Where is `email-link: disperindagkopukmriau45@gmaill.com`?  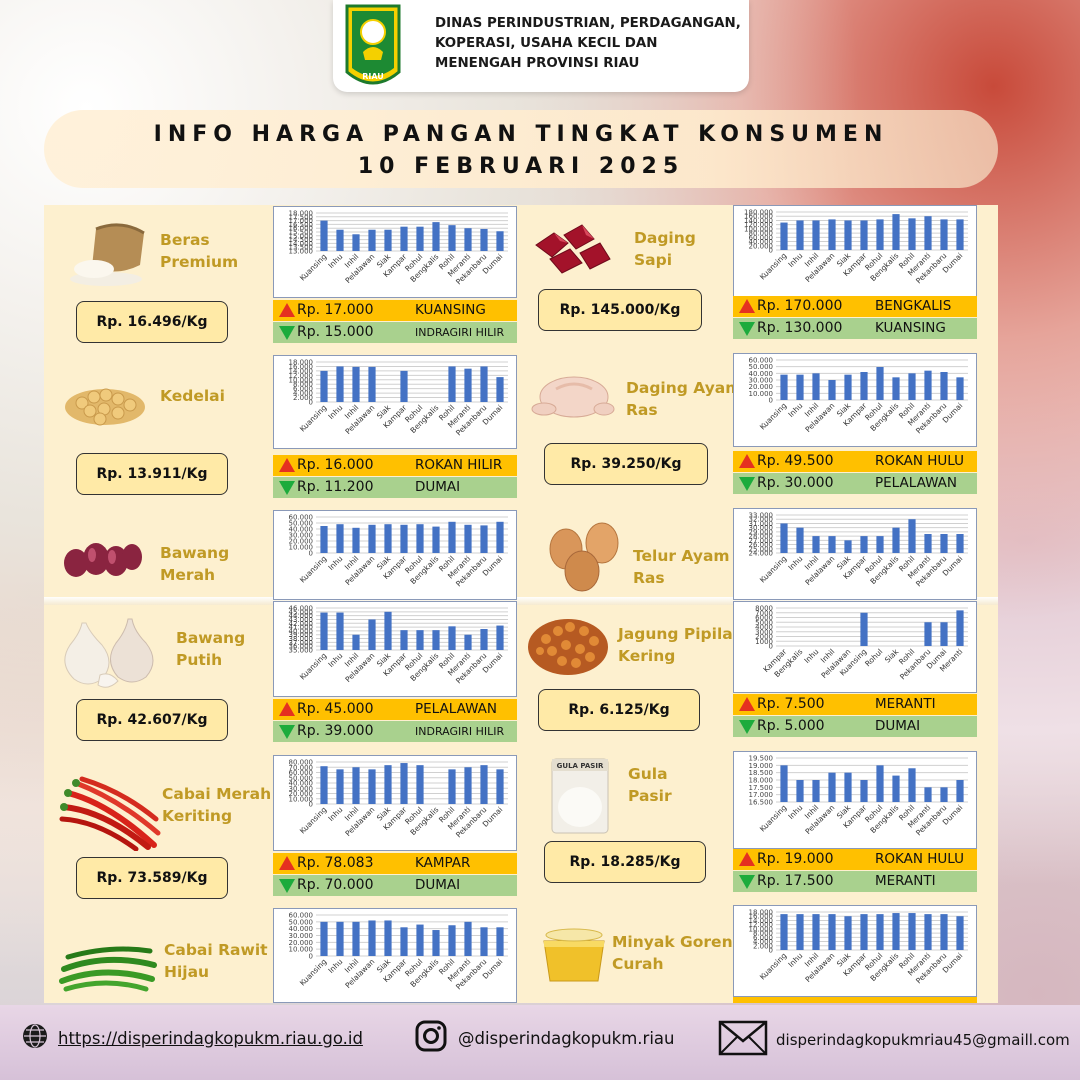 email-link: disperindagkopukmriau45@gmaill.com is located at coordinates (894, 1040).